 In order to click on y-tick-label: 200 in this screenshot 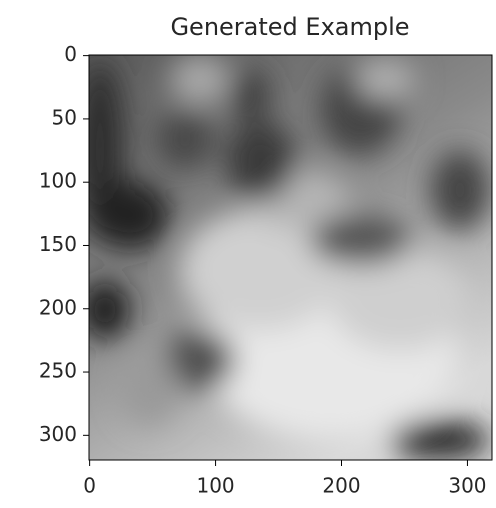, I will do `click(58, 307)`.